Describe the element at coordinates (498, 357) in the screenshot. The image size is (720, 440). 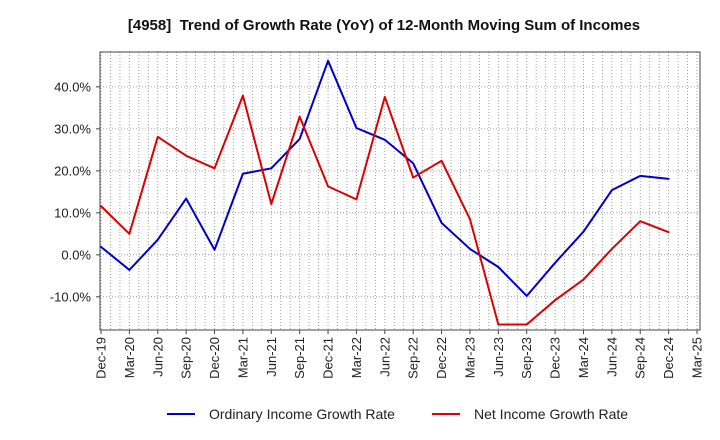
I see `x-tick-label: Jun-23` at that location.